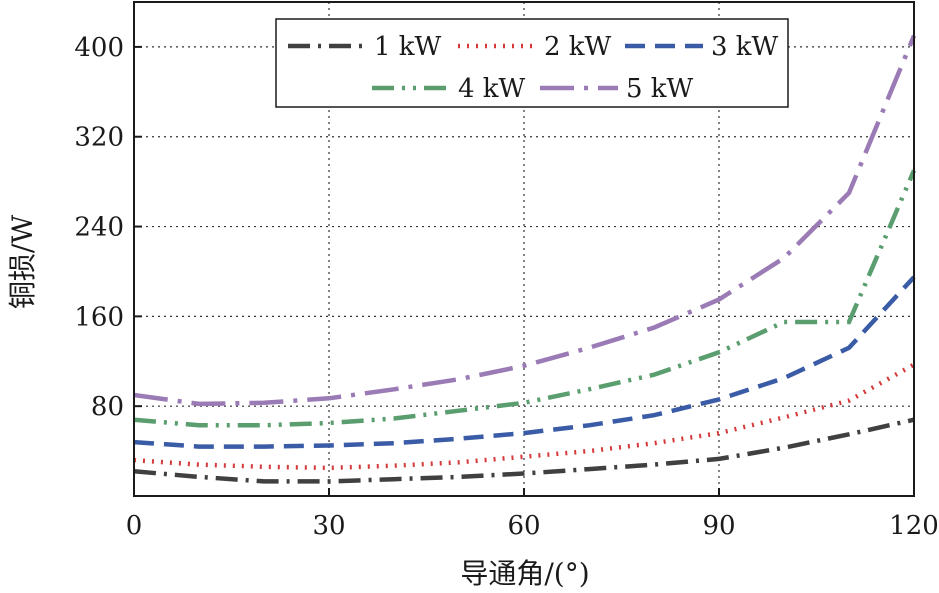 The width and height of the screenshot is (939, 593). What do you see at coordinates (408, 47) in the screenshot?
I see `legend-label-1: 1 kW` at bounding box center [408, 47].